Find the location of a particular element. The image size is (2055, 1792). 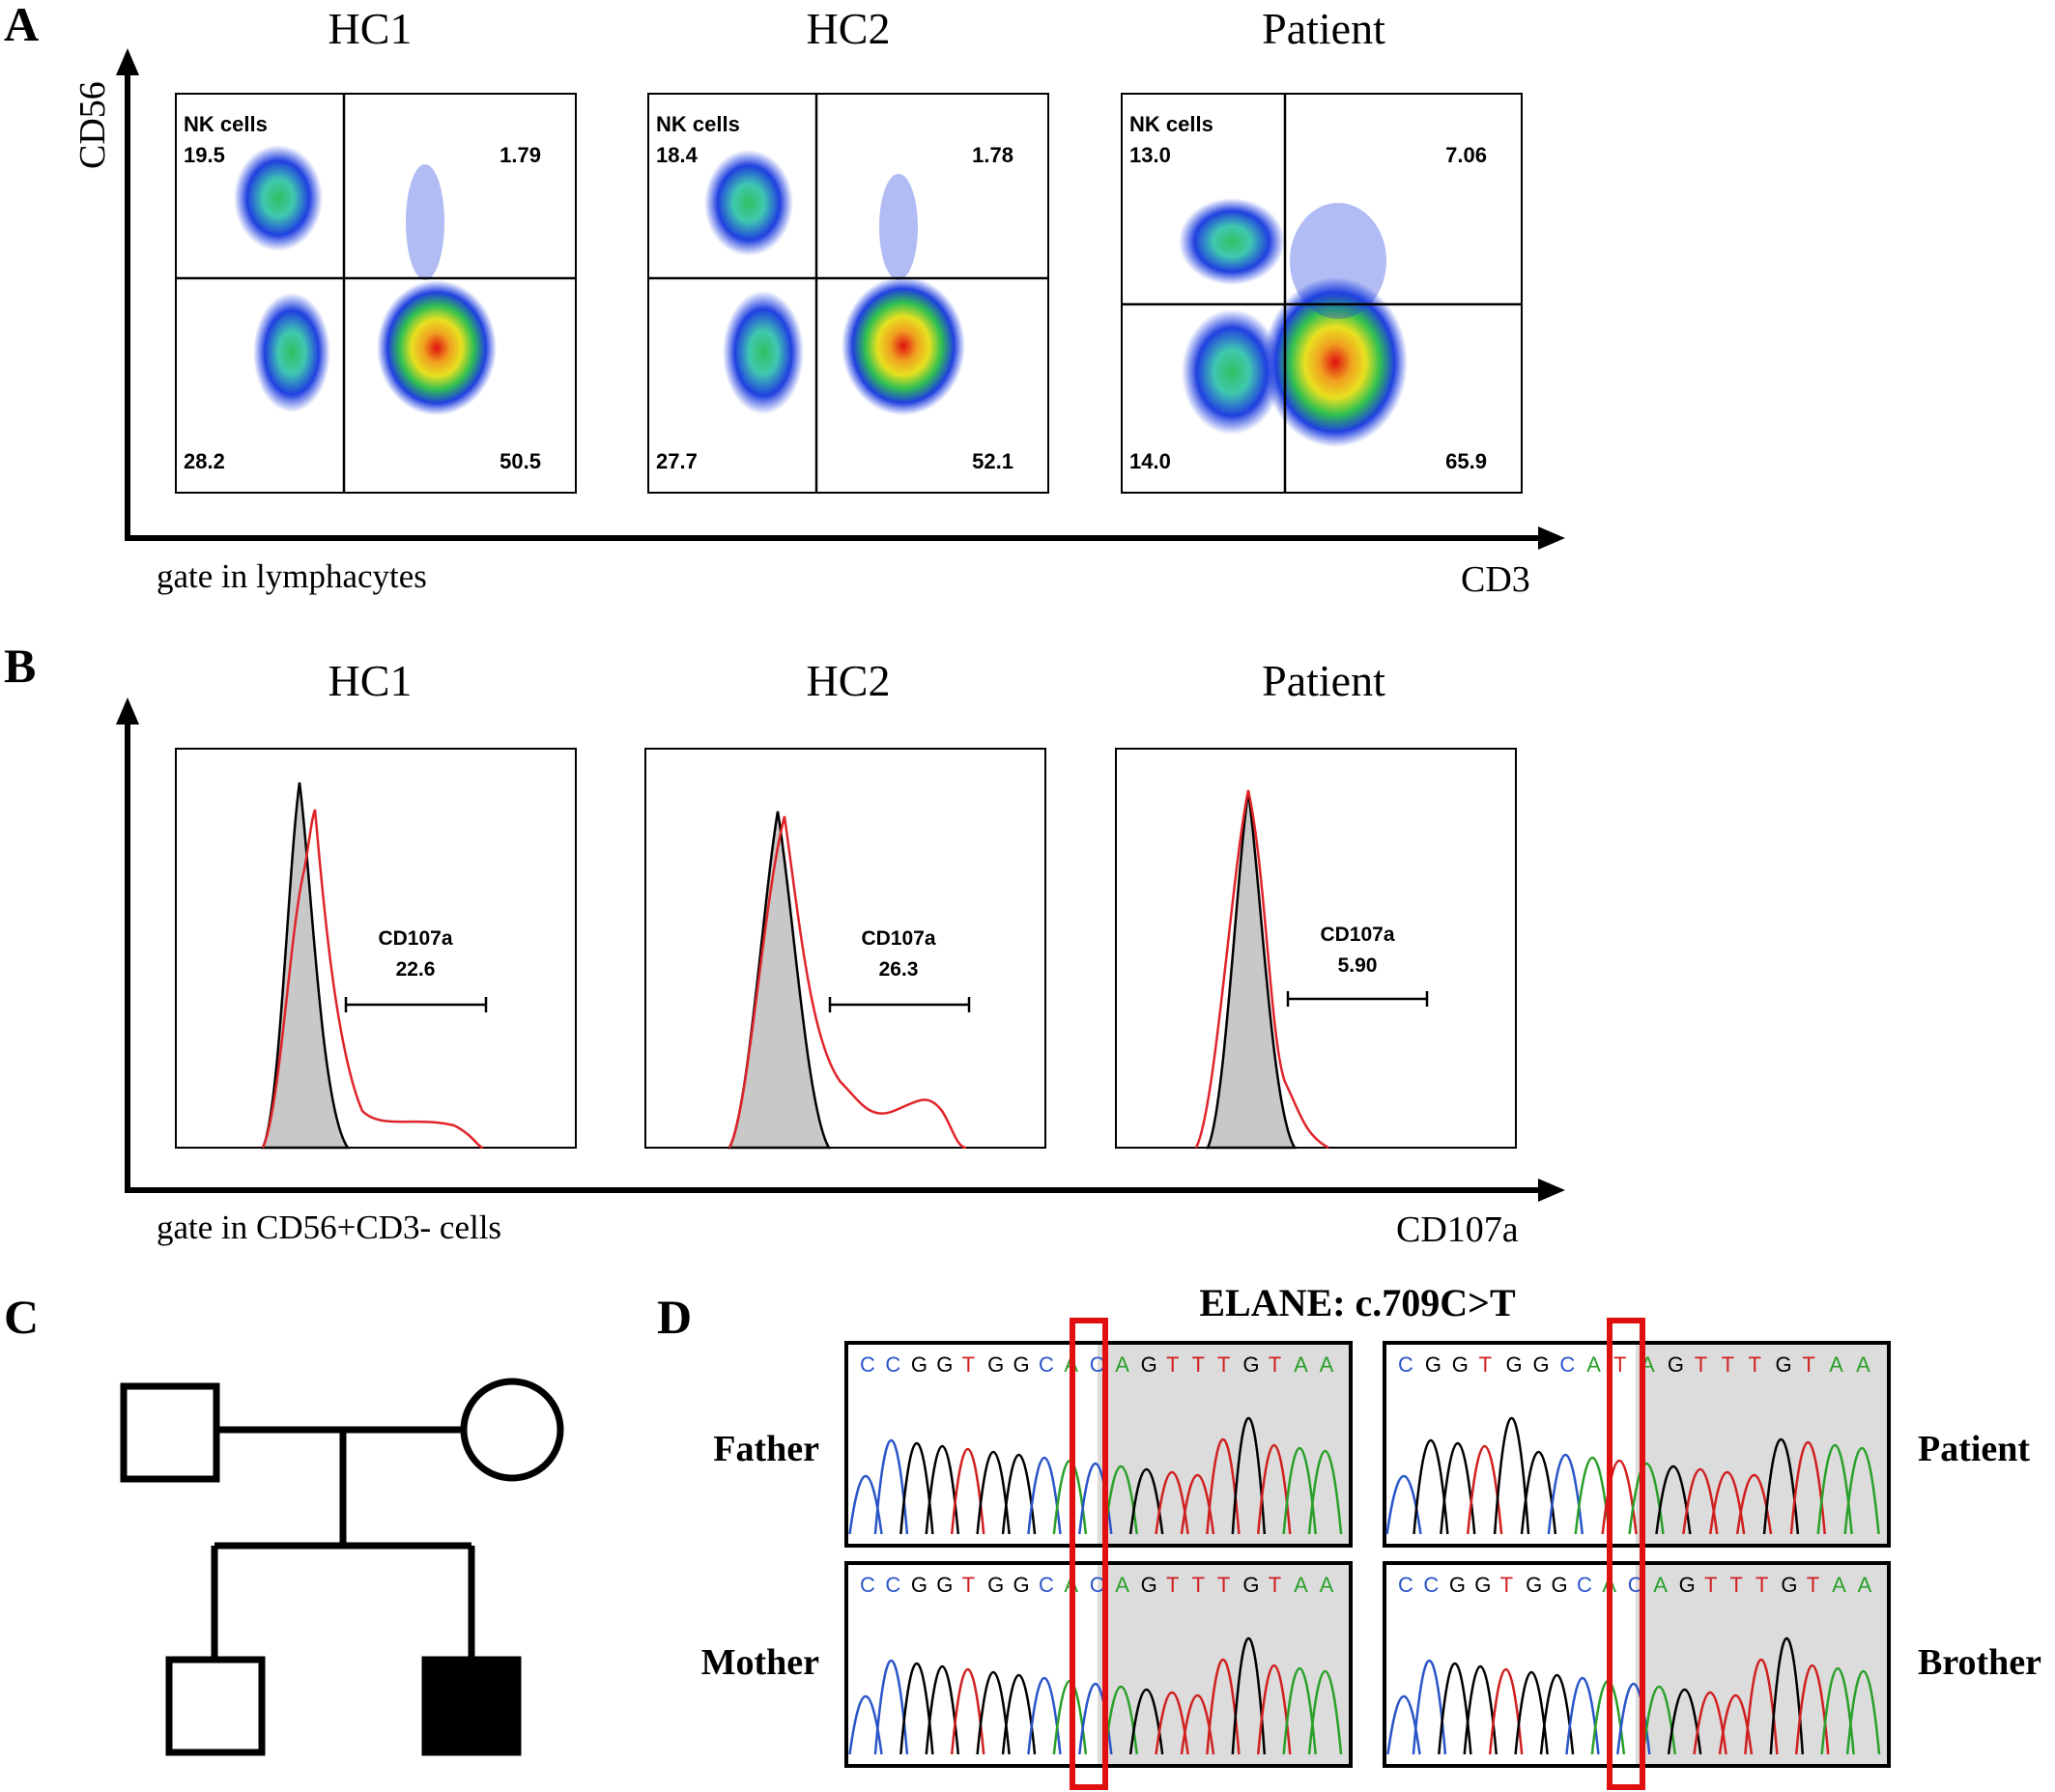

quadrant-lower-left: 14.0 is located at coordinates (1150, 461).